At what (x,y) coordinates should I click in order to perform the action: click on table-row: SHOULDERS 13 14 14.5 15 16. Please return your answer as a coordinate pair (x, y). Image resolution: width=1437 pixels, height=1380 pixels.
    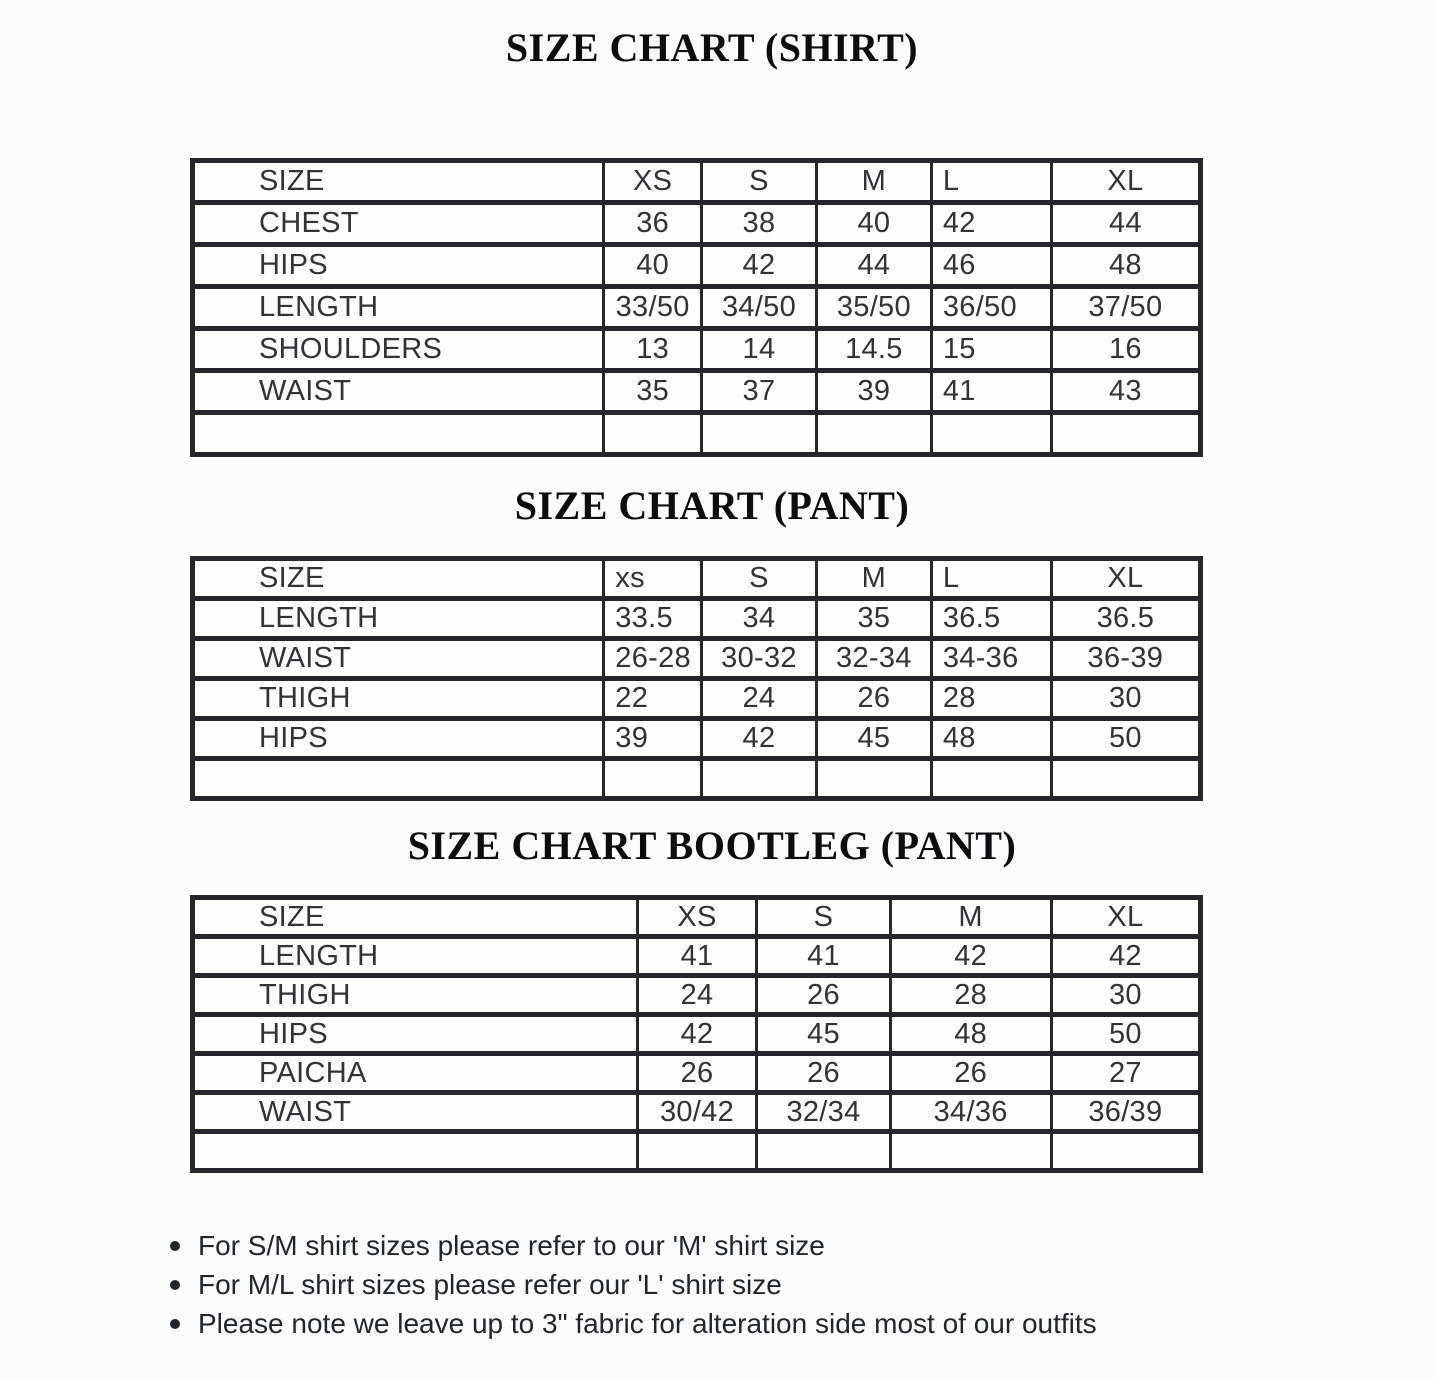
    Looking at the image, I should click on (696, 349).